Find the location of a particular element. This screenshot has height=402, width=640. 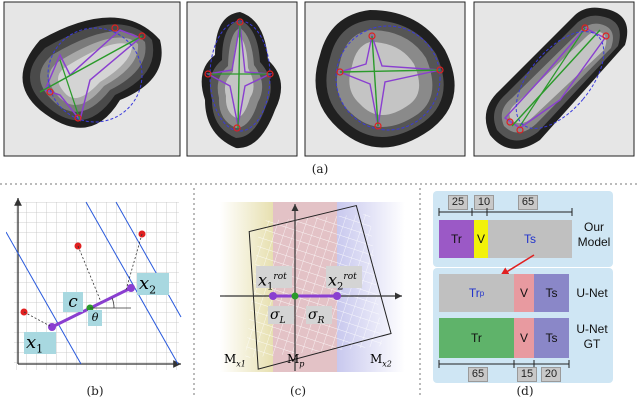

label-theta: θ is located at coordinates (95, 318).